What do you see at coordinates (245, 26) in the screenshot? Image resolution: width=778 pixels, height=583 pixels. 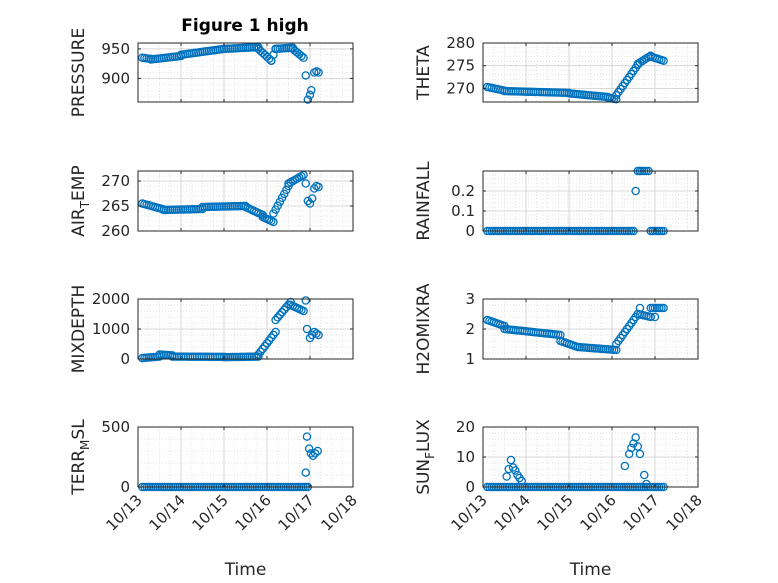 I see `figure-title: Figure 1 high` at bounding box center [245, 26].